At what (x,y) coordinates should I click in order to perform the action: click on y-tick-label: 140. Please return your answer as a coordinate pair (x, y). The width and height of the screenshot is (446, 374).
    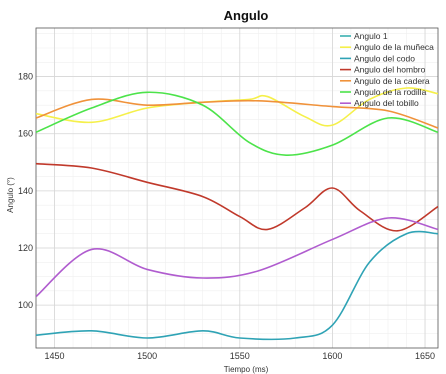
    Looking at the image, I should click on (25, 191).